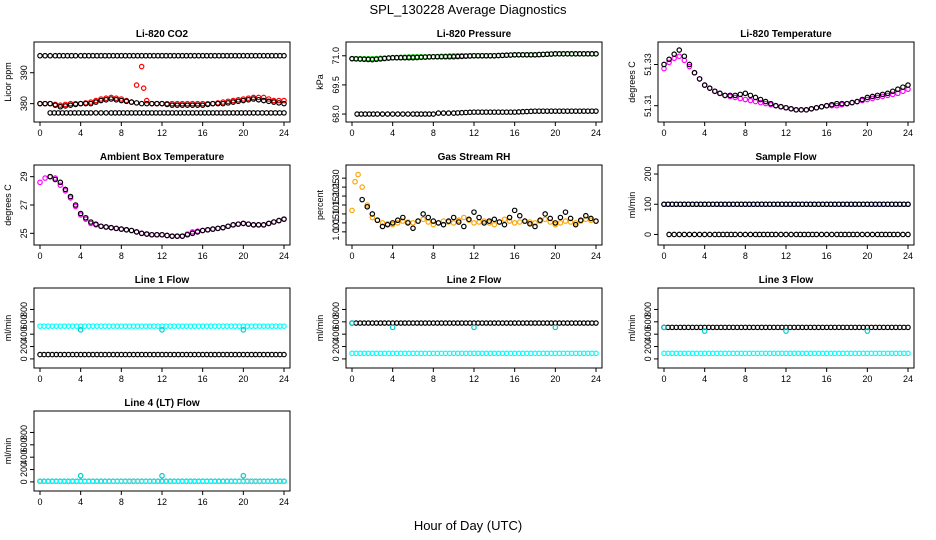  I want to click on panel-title: Li-820 Pressure, so click(474, 34).